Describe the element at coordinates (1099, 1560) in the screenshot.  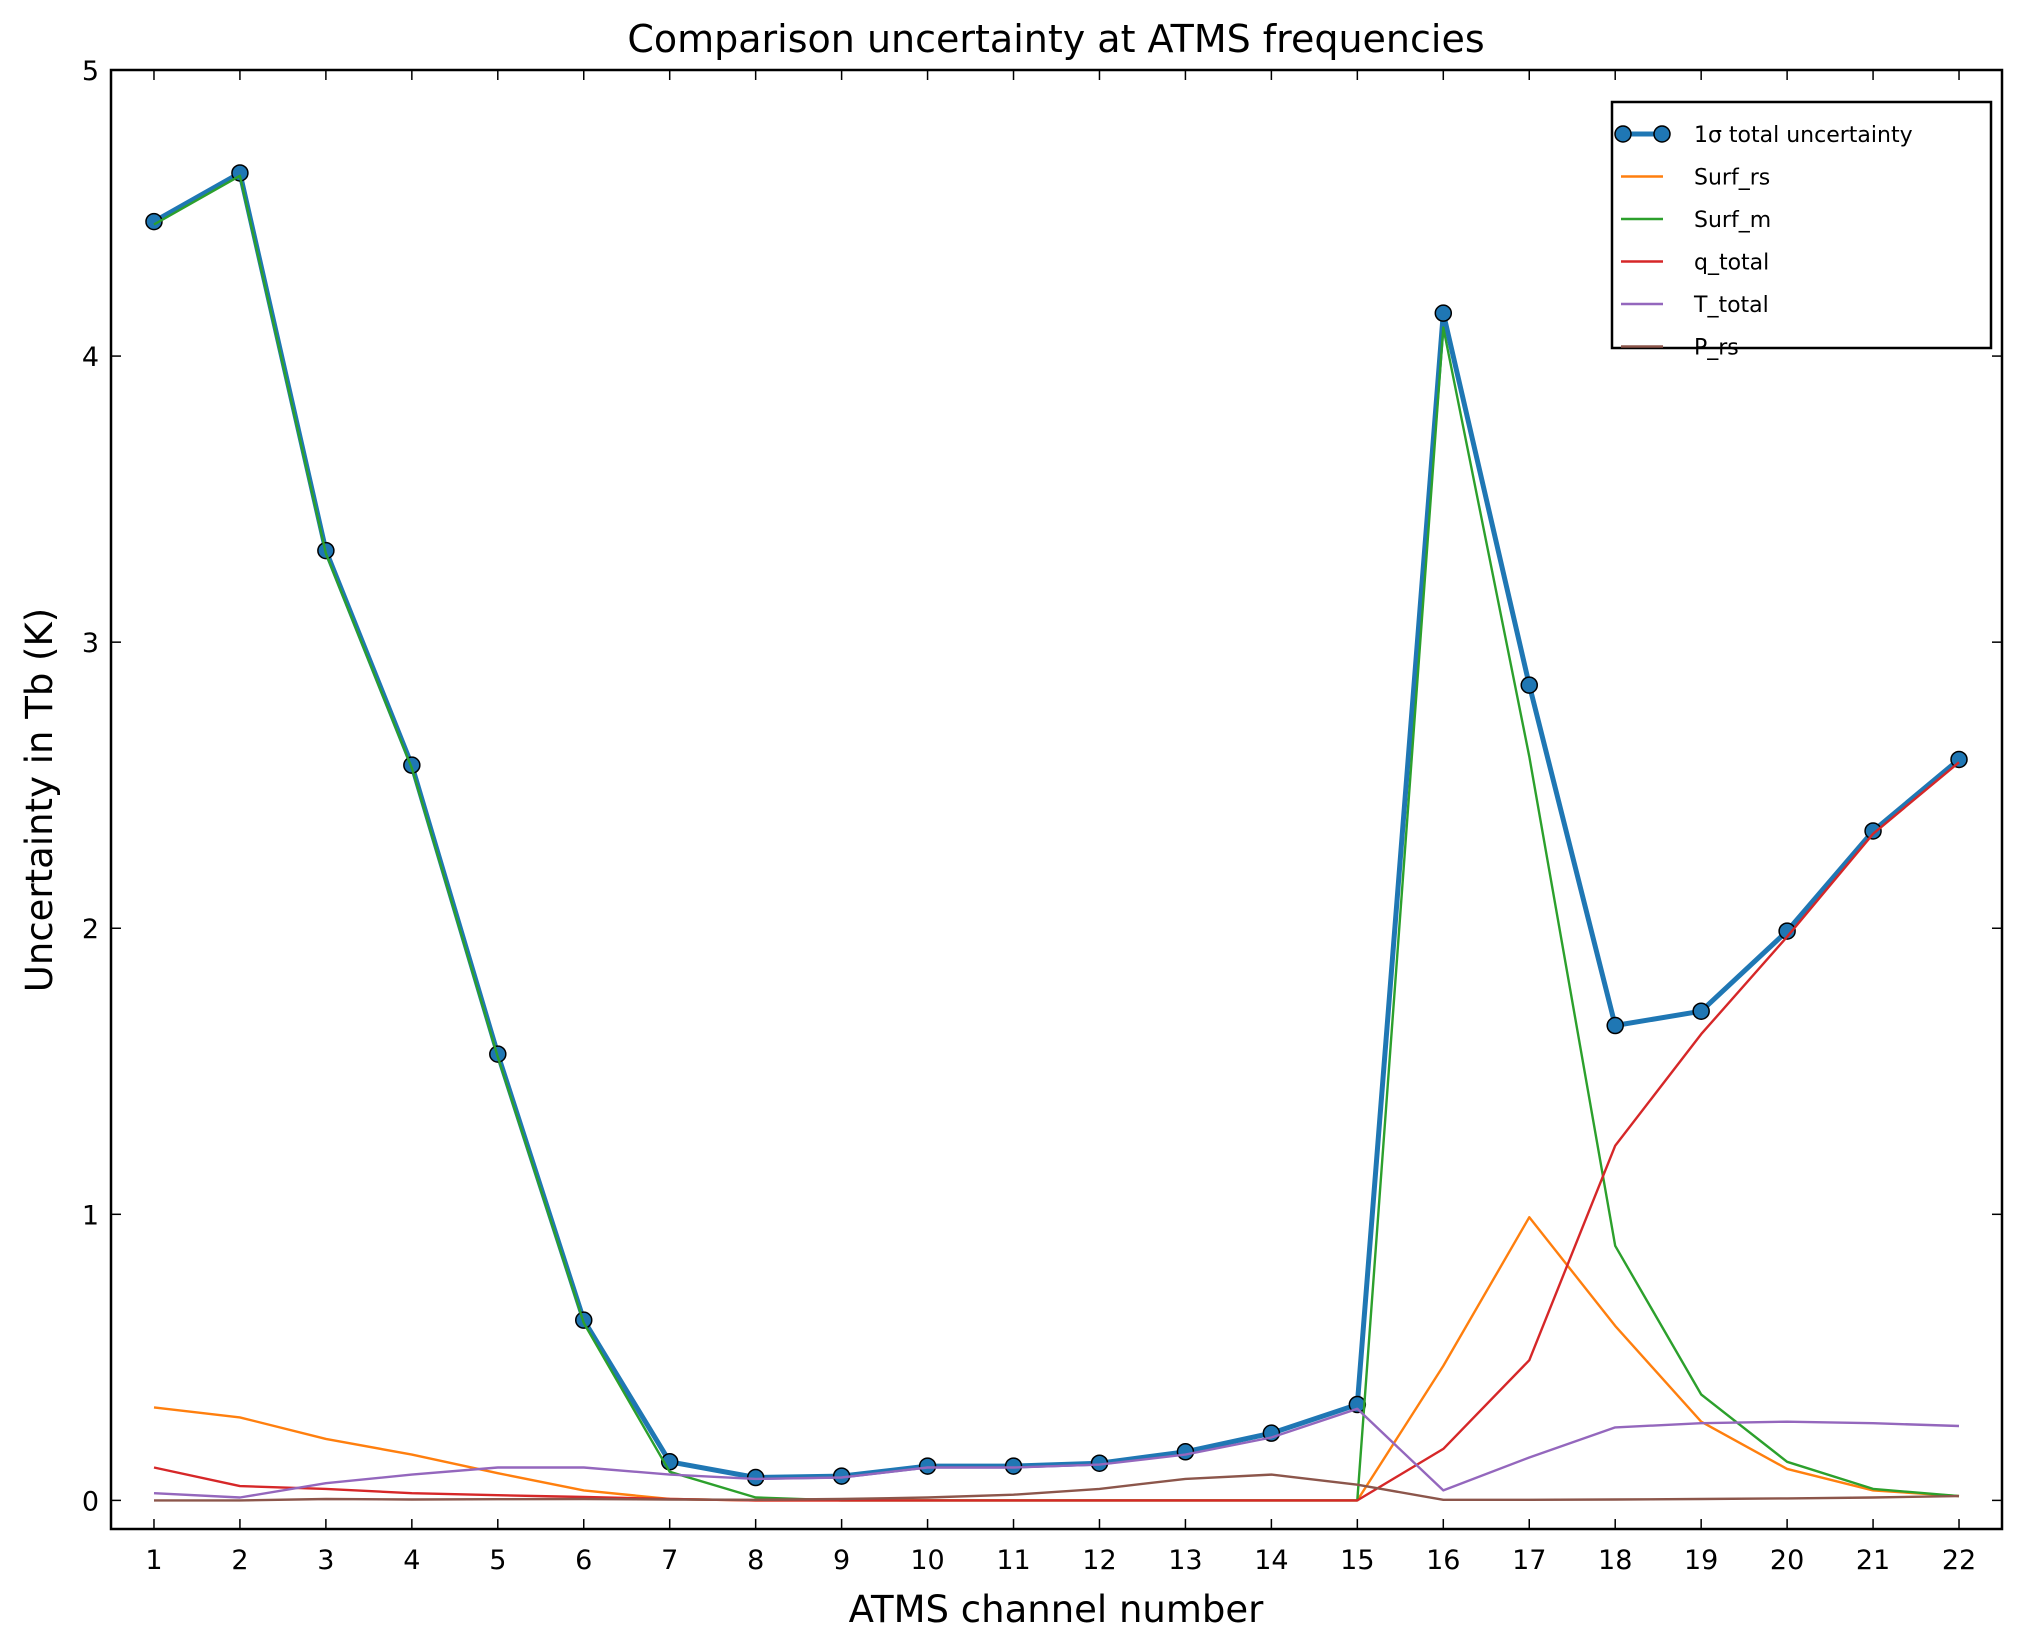
I see `x-tick-label: 12` at that location.